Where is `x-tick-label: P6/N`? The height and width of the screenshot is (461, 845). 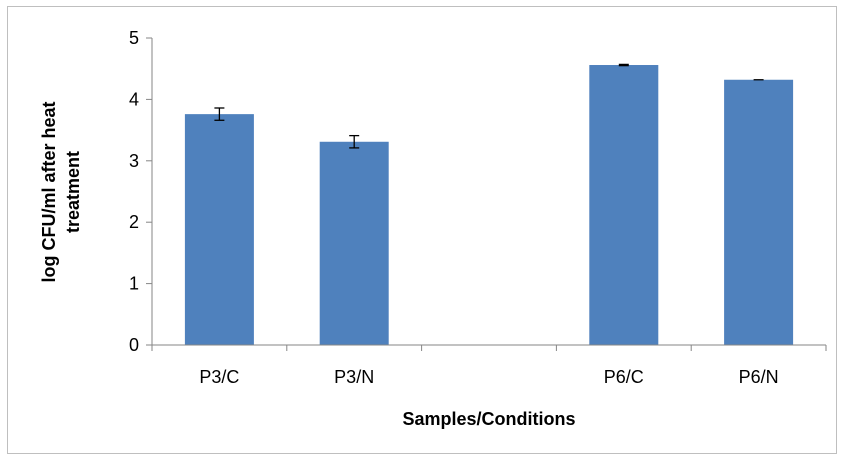 x-tick-label: P6/N is located at coordinates (759, 377).